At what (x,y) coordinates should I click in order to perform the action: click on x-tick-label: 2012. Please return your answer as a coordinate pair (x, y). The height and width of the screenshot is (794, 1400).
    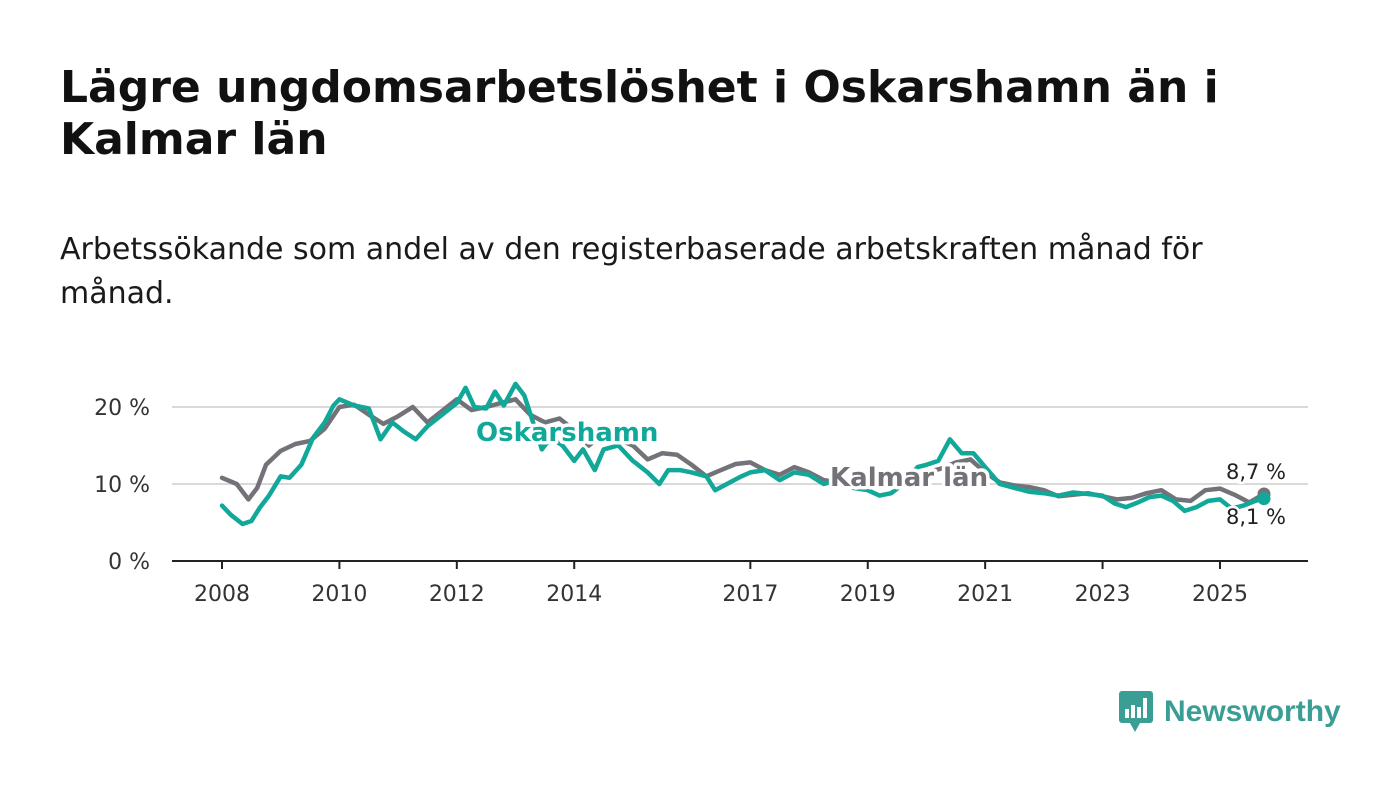
    Looking at the image, I should click on (457, 594).